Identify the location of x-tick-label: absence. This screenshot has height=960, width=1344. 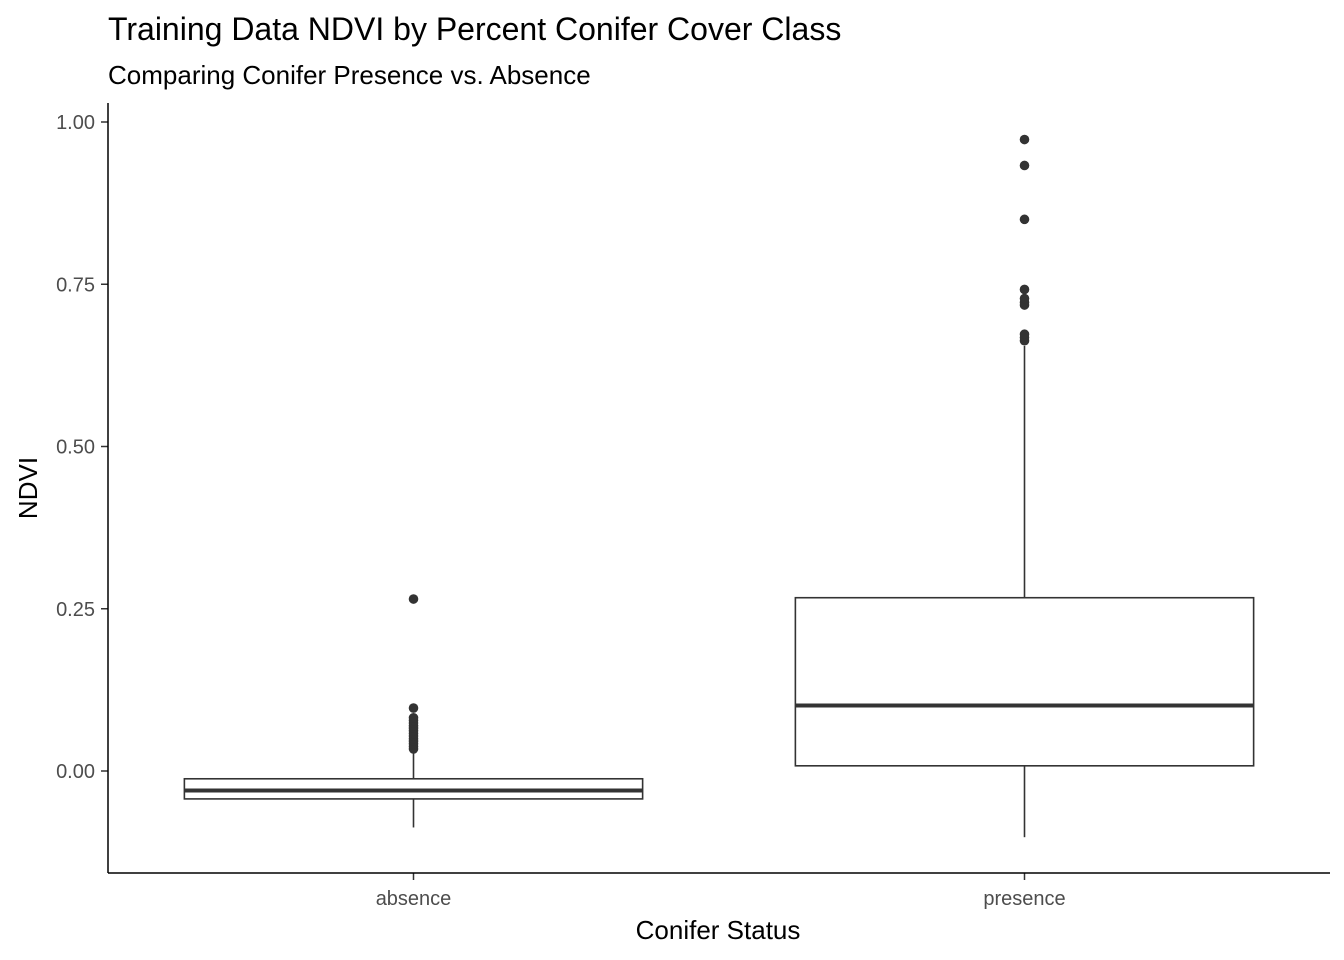
(414, 899).